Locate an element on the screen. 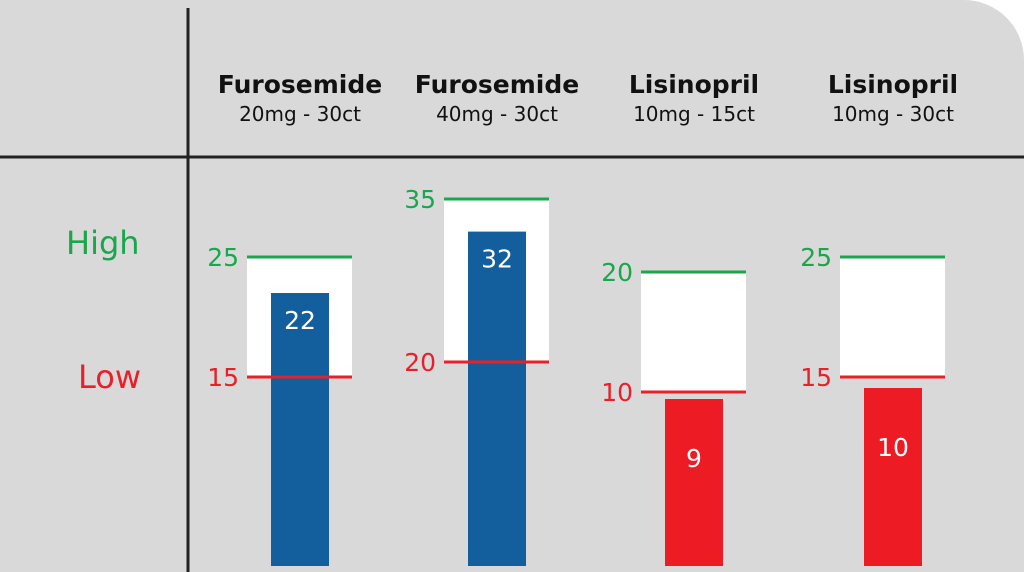 This screenshot has width=1024, height=572. bar-value-label: 10 is located at coordinates (893, 447).